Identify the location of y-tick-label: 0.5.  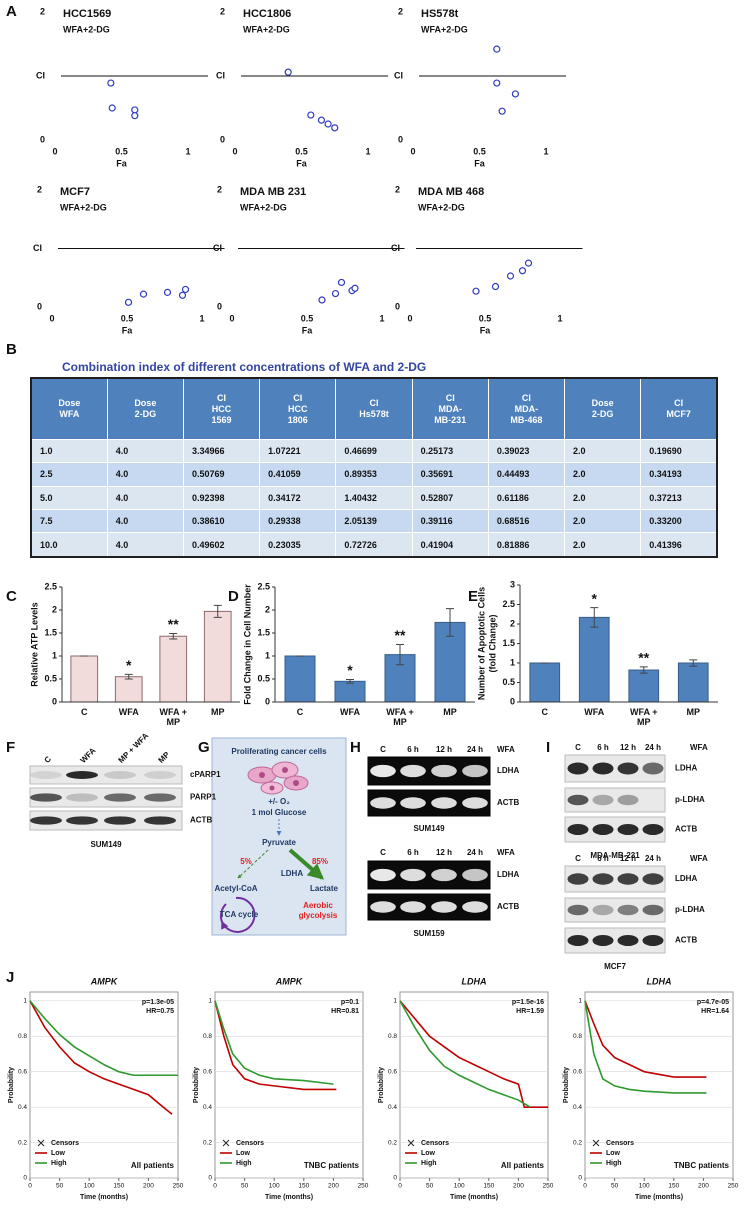
(263, 678).